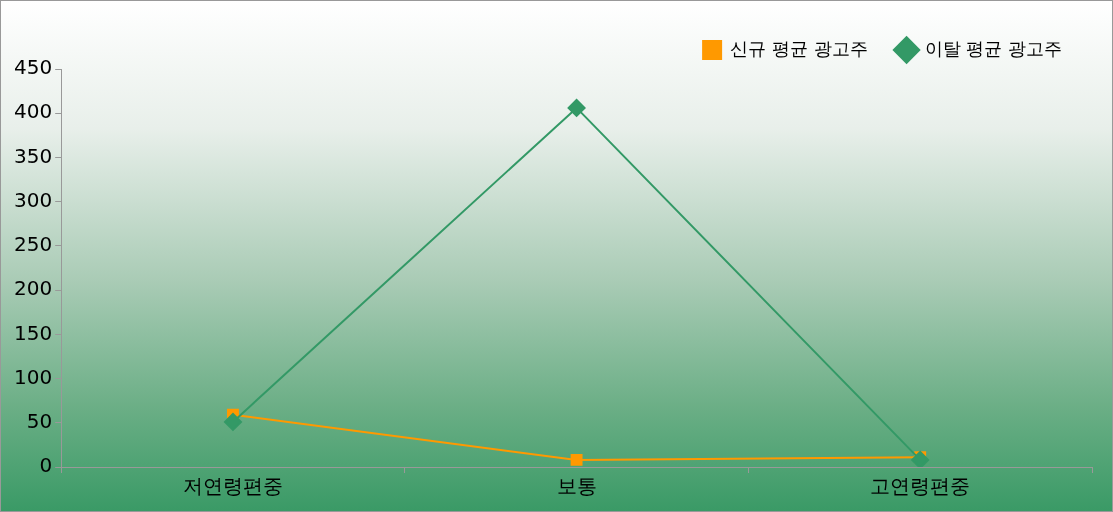 The width and height of the screenshot is (1113, 512). Describe the element at coordinates (993, 48) in the screenshot. I see `legend-label: 이탈 평균 광고주` at that location.